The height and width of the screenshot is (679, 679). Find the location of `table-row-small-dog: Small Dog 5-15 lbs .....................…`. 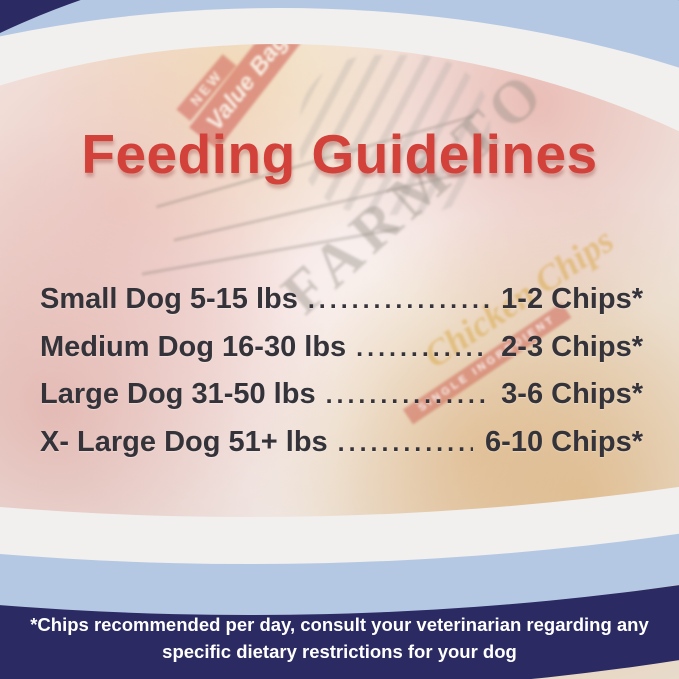

table-row-small-dog: Small Dog 5-15 lbs .....................… is located at coordinates (341, 307).